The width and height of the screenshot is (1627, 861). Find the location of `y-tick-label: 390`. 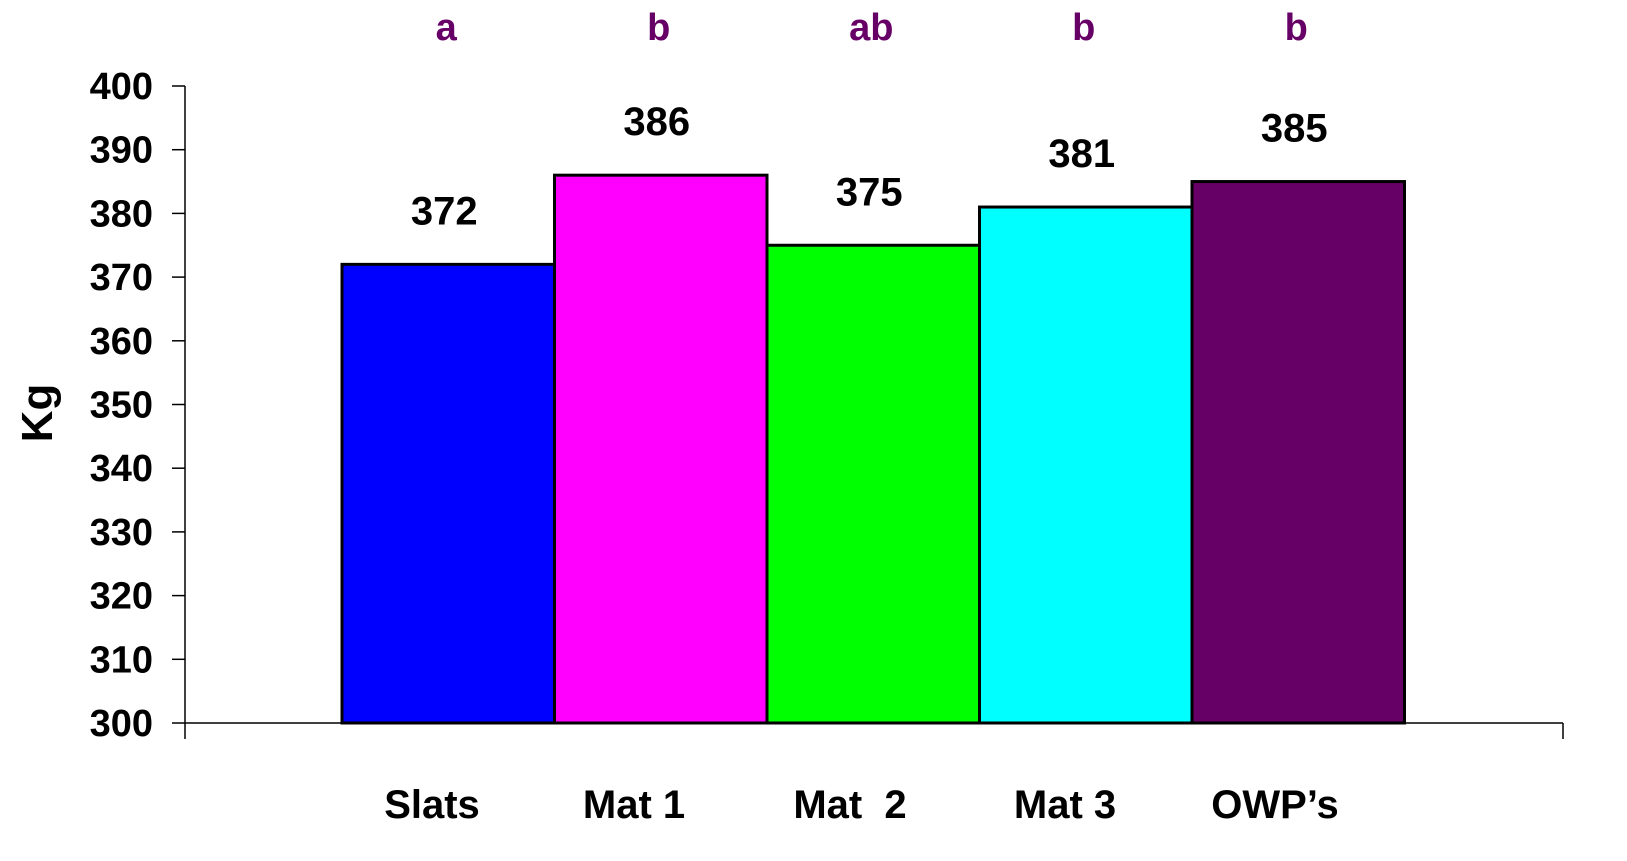

y-tick-label: 390 is located at coordinates (121, 151).